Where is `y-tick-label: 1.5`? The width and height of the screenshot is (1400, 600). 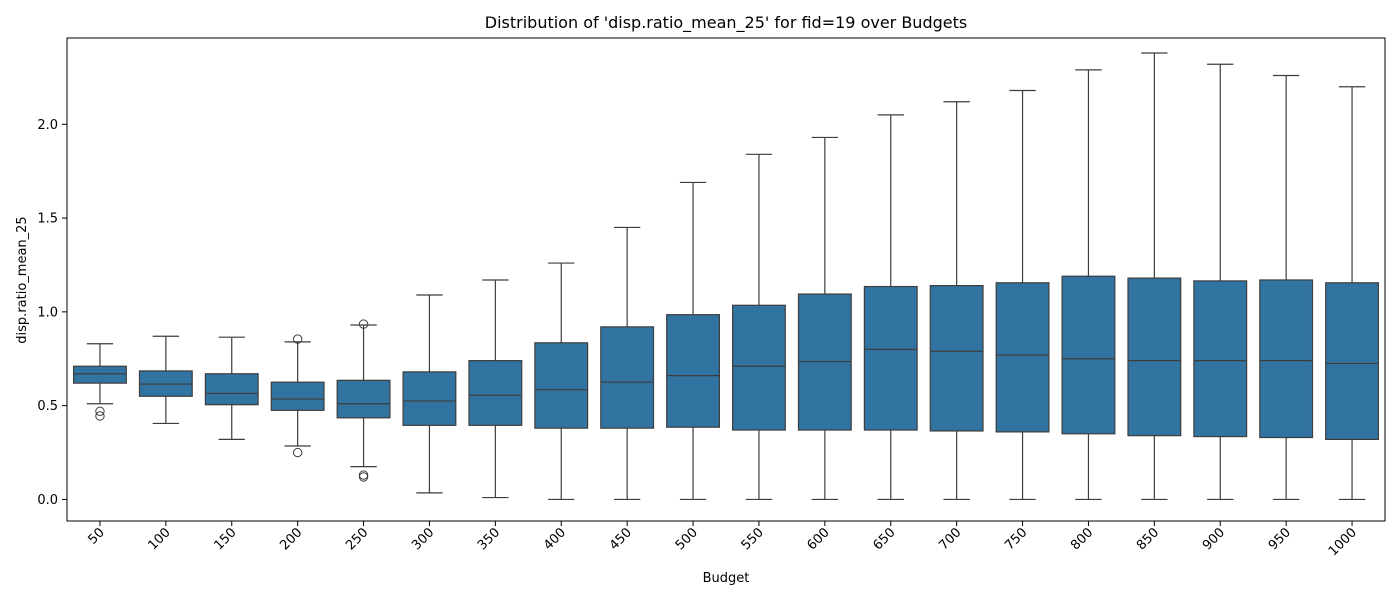
y-tick-label: 1.5 is located at coordinates (47, 219).